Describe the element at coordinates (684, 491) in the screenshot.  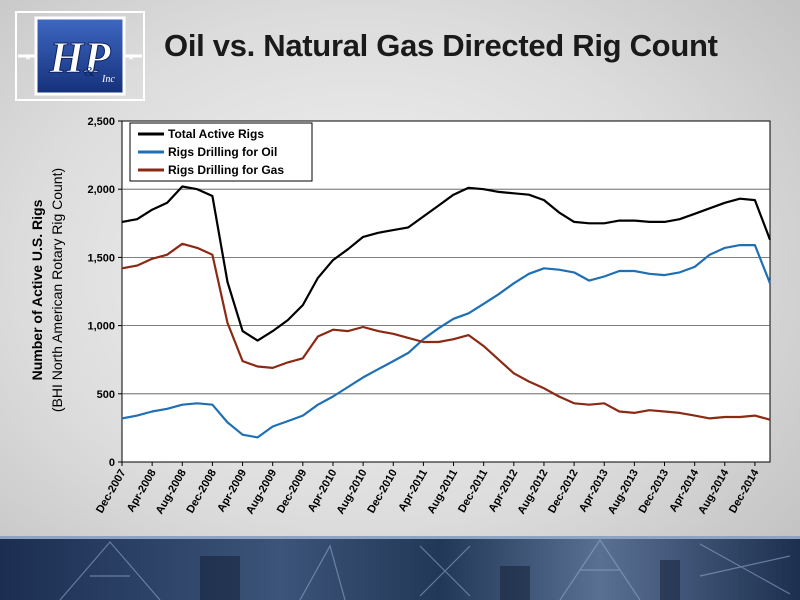
I see `x-tick-label: Apr-2014` at that location.